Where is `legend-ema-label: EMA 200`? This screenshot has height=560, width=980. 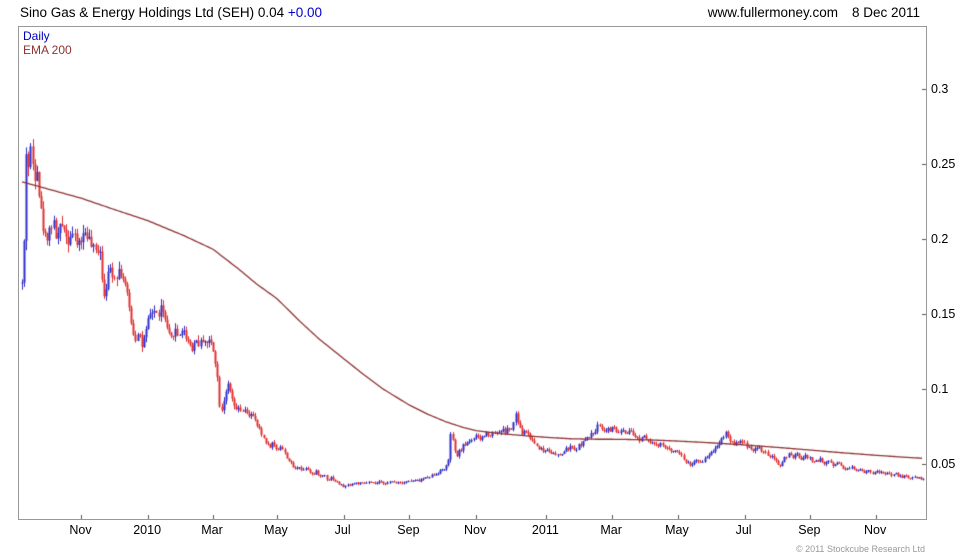
legend-ema-label: EMA 200 is located at coordinates (47, 50).